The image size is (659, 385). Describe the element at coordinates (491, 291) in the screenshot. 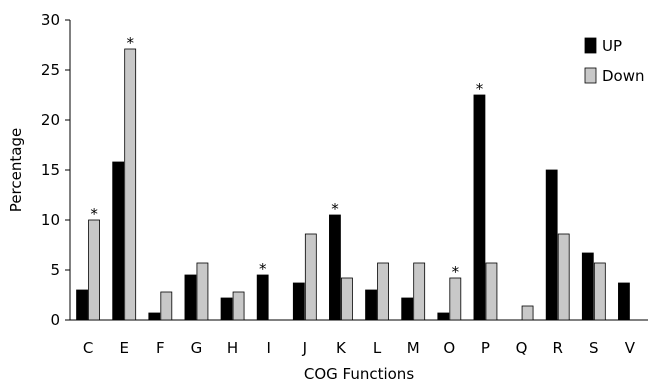

I see `bar-P-down` at that location.